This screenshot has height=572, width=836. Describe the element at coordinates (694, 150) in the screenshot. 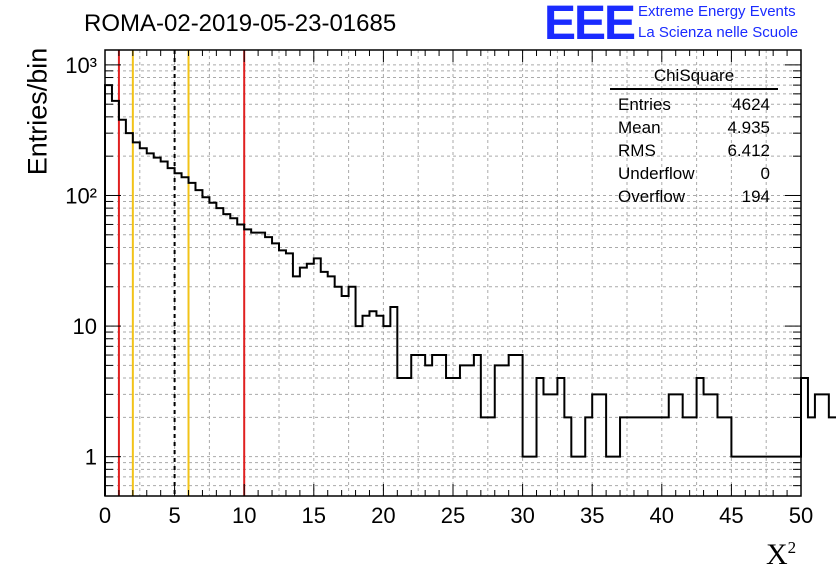

I see `stats-row: RMS 6.412` at that location.